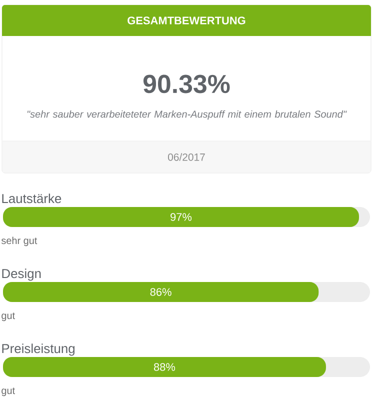 The width and height of the screenshot is (374, 400). Describe the element at coordinates (38, 350) in the screenshot. I see `y-tick-label: Preisleistung` at that location.